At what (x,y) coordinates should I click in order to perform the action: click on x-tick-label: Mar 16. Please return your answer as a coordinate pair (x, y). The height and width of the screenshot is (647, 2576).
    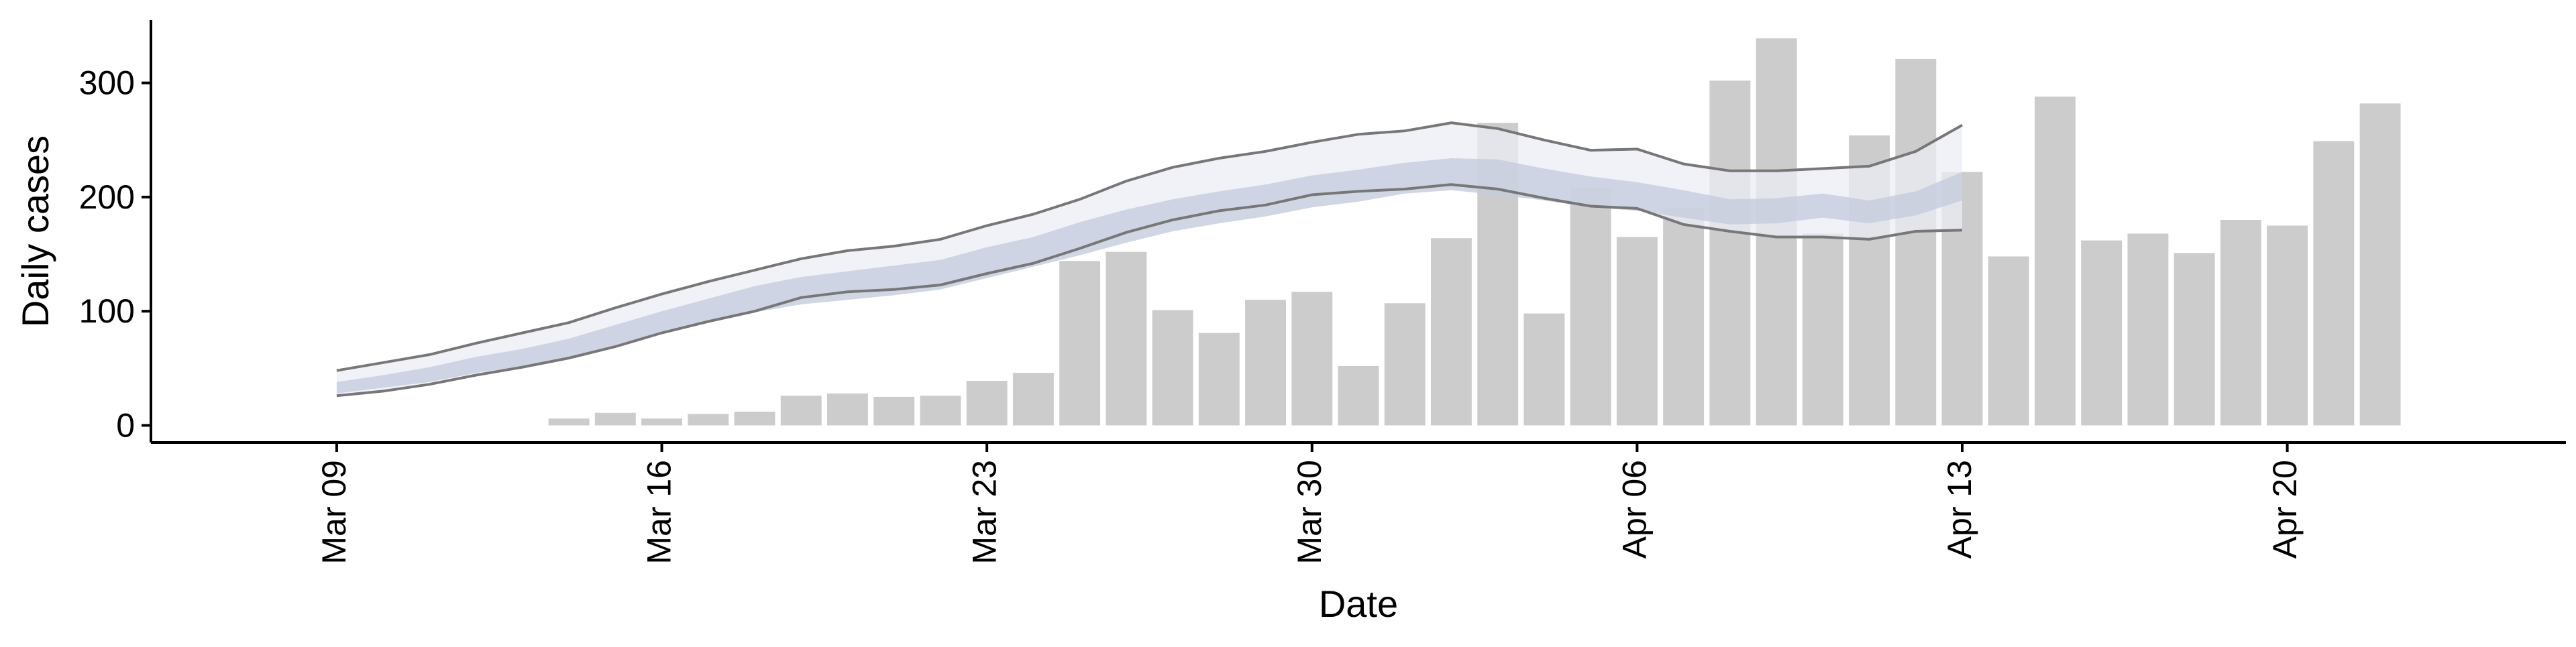
    Looking at the image, I should click on (659, 512).